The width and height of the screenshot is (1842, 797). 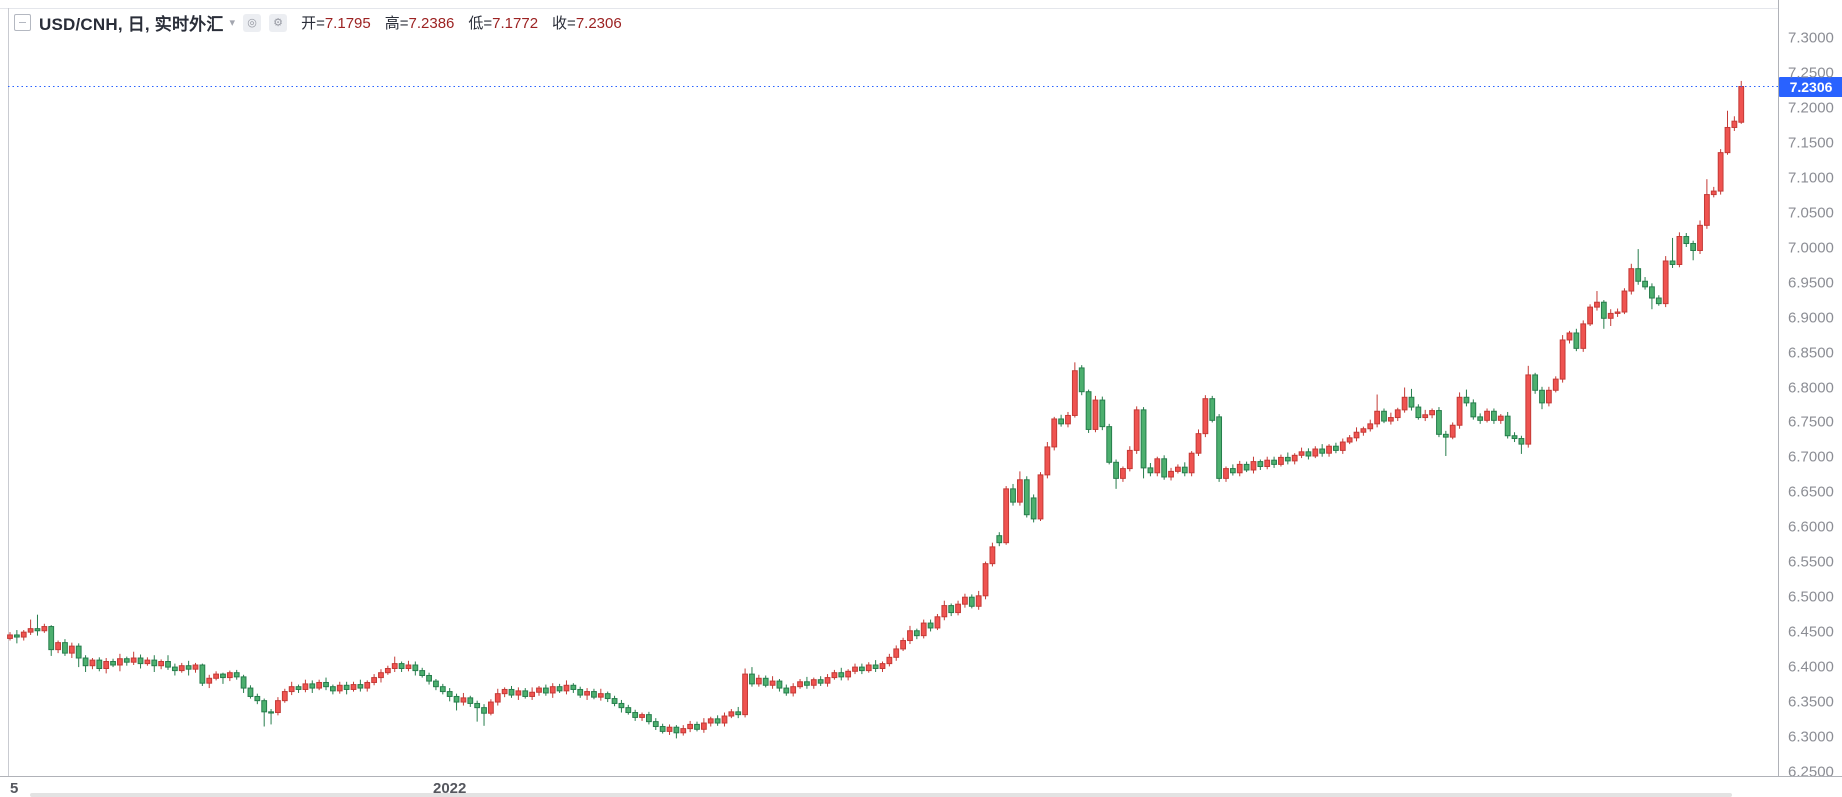 What do you see at coordinates (278, 22) in the screenshot?
I see `settings-gear-icon: ⚙` at bounding box center [278, 22].